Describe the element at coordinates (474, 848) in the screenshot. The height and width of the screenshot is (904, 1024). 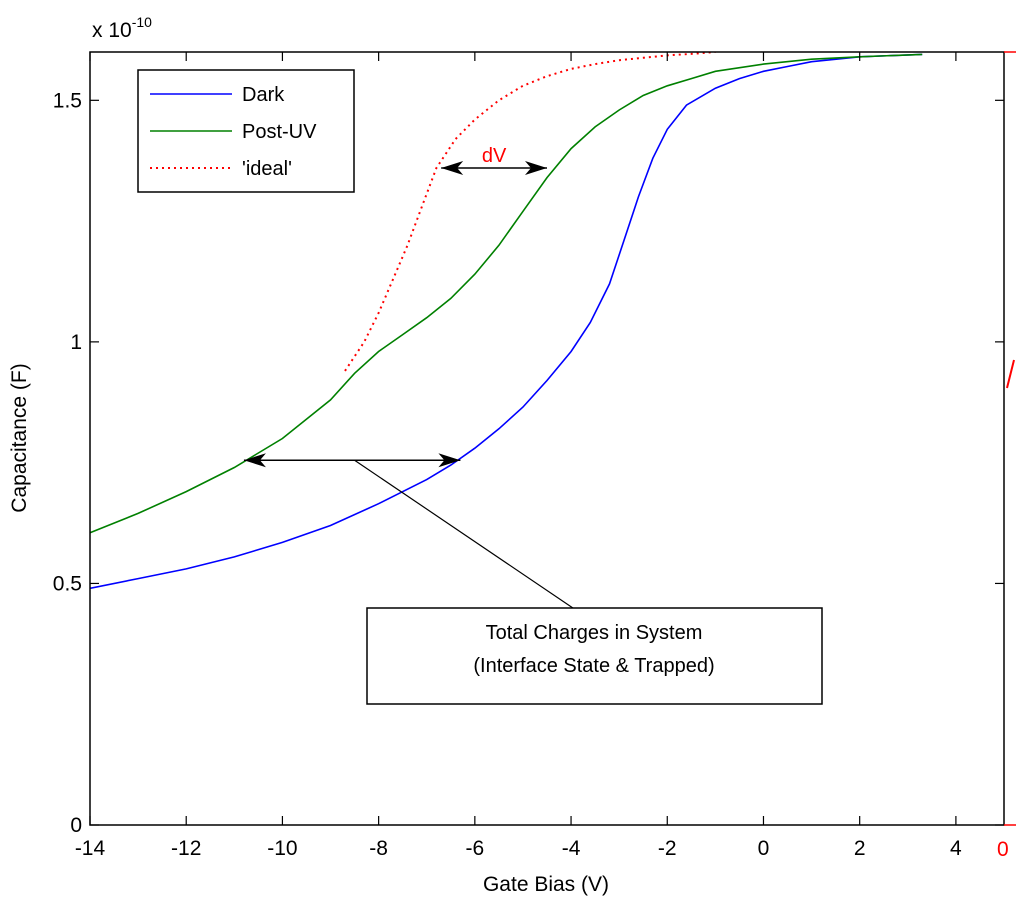
I see `x-tick-label: -6` at that location.